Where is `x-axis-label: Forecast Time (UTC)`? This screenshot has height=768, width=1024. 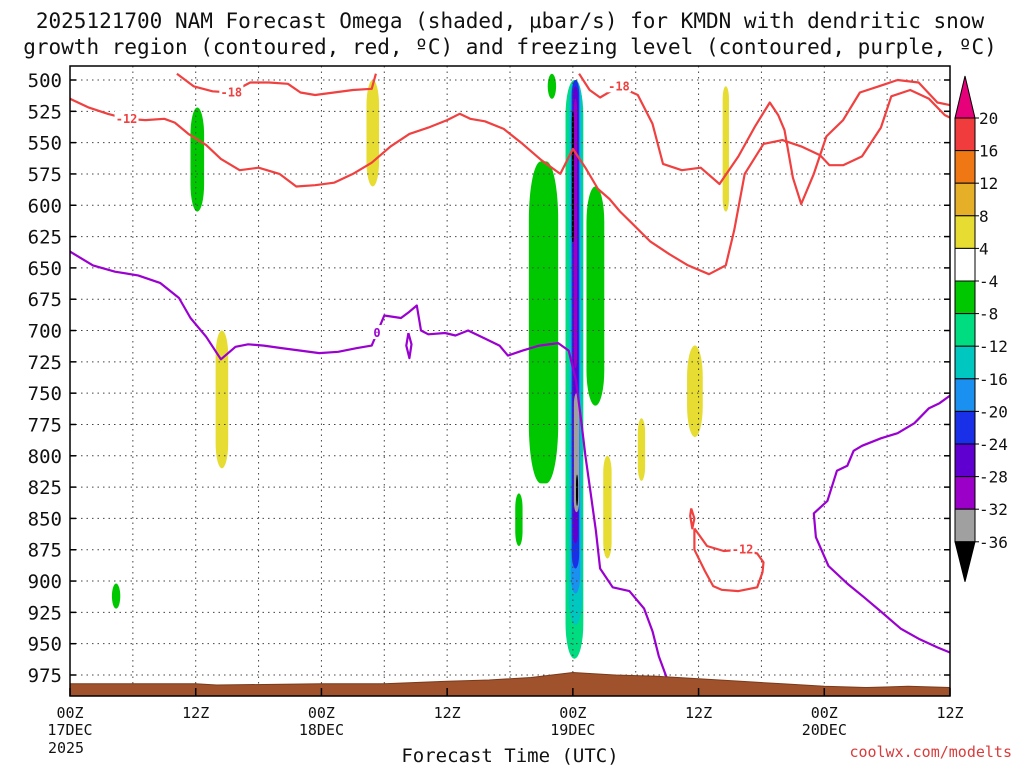 x-axis-label: Forecast Time (UTC) is located at coordinates (509, 756).